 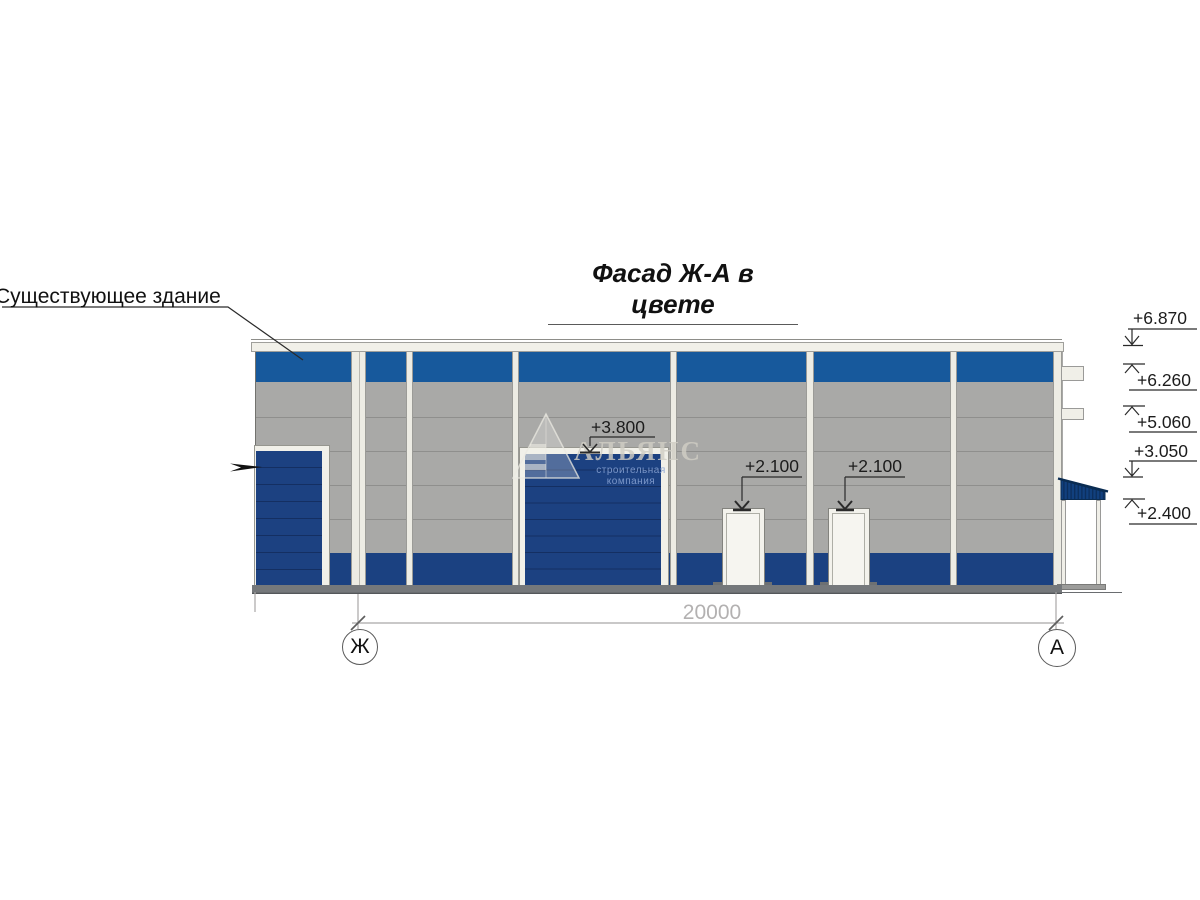 I want to click on entrance-canopy, so click(x=1083, y=488).